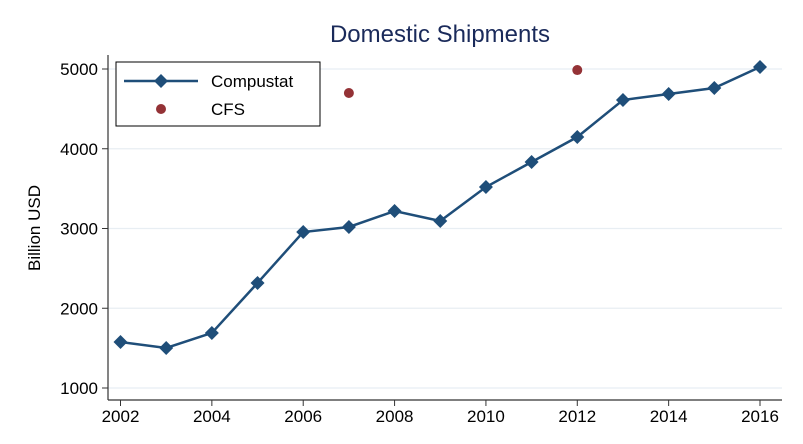  I want to click on y-tick-label: 4000, so click(79, 149).